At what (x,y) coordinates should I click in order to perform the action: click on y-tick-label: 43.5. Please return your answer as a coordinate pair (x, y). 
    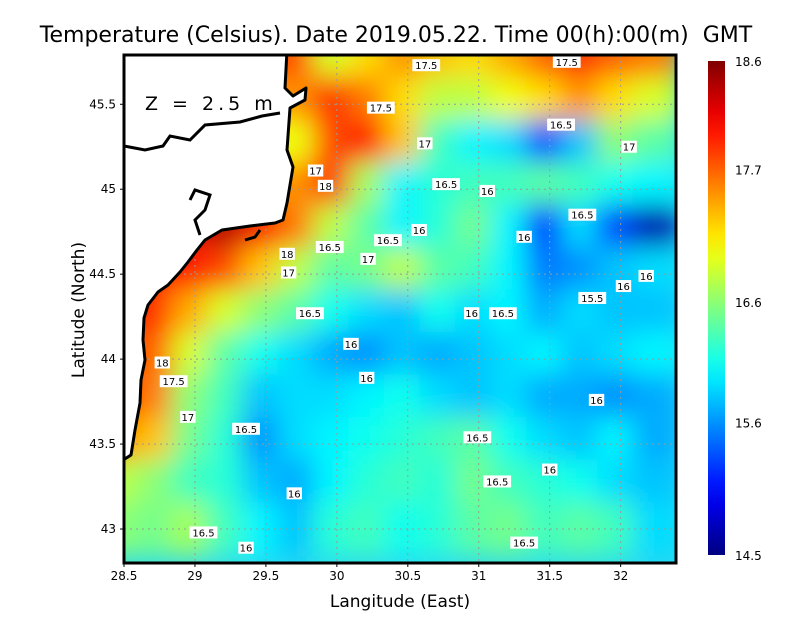
    Looking at the image, I should click on (102, 444).